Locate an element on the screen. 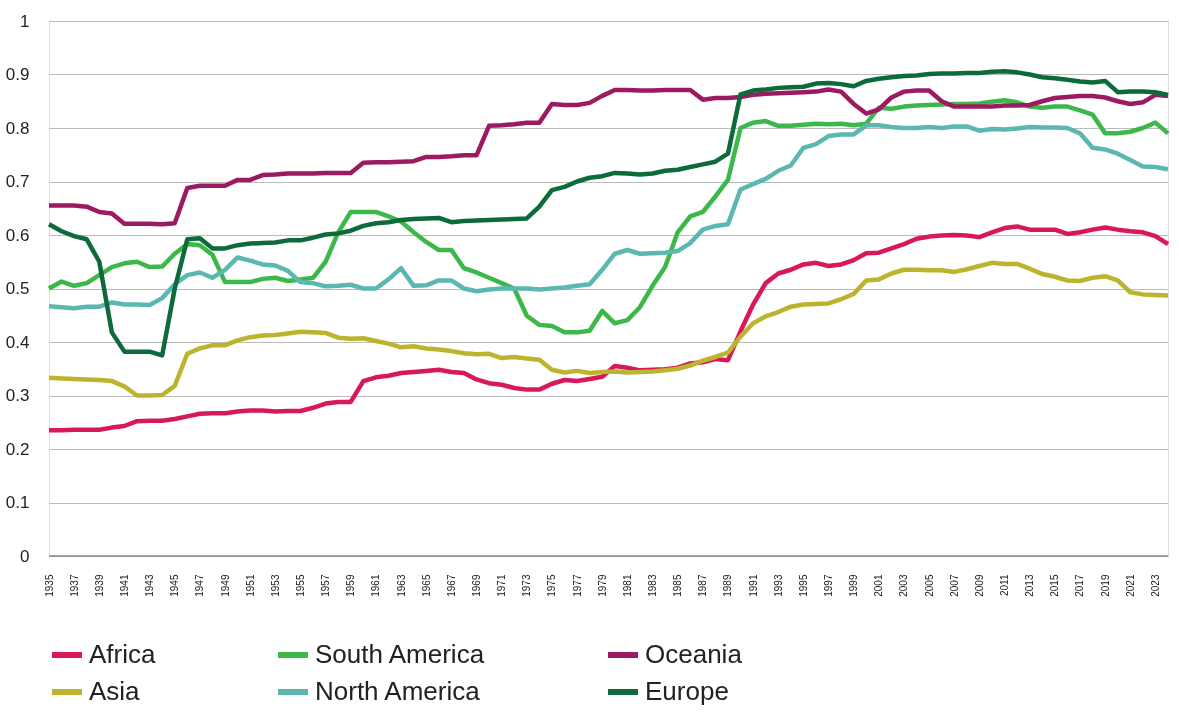  y-tick-label: 0.3 is located at coordinates (17, 395).